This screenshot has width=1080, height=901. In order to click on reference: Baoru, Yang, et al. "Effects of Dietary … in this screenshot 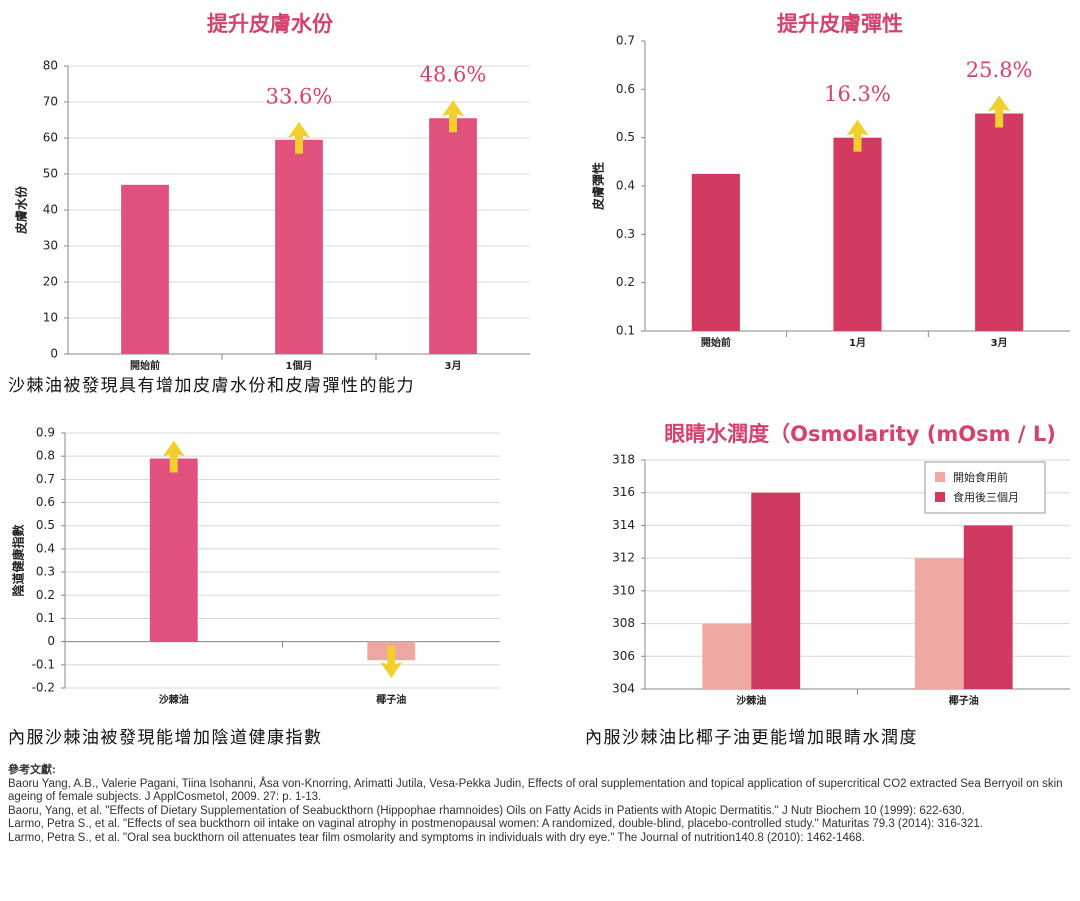, I will do `click(486, 810)`.